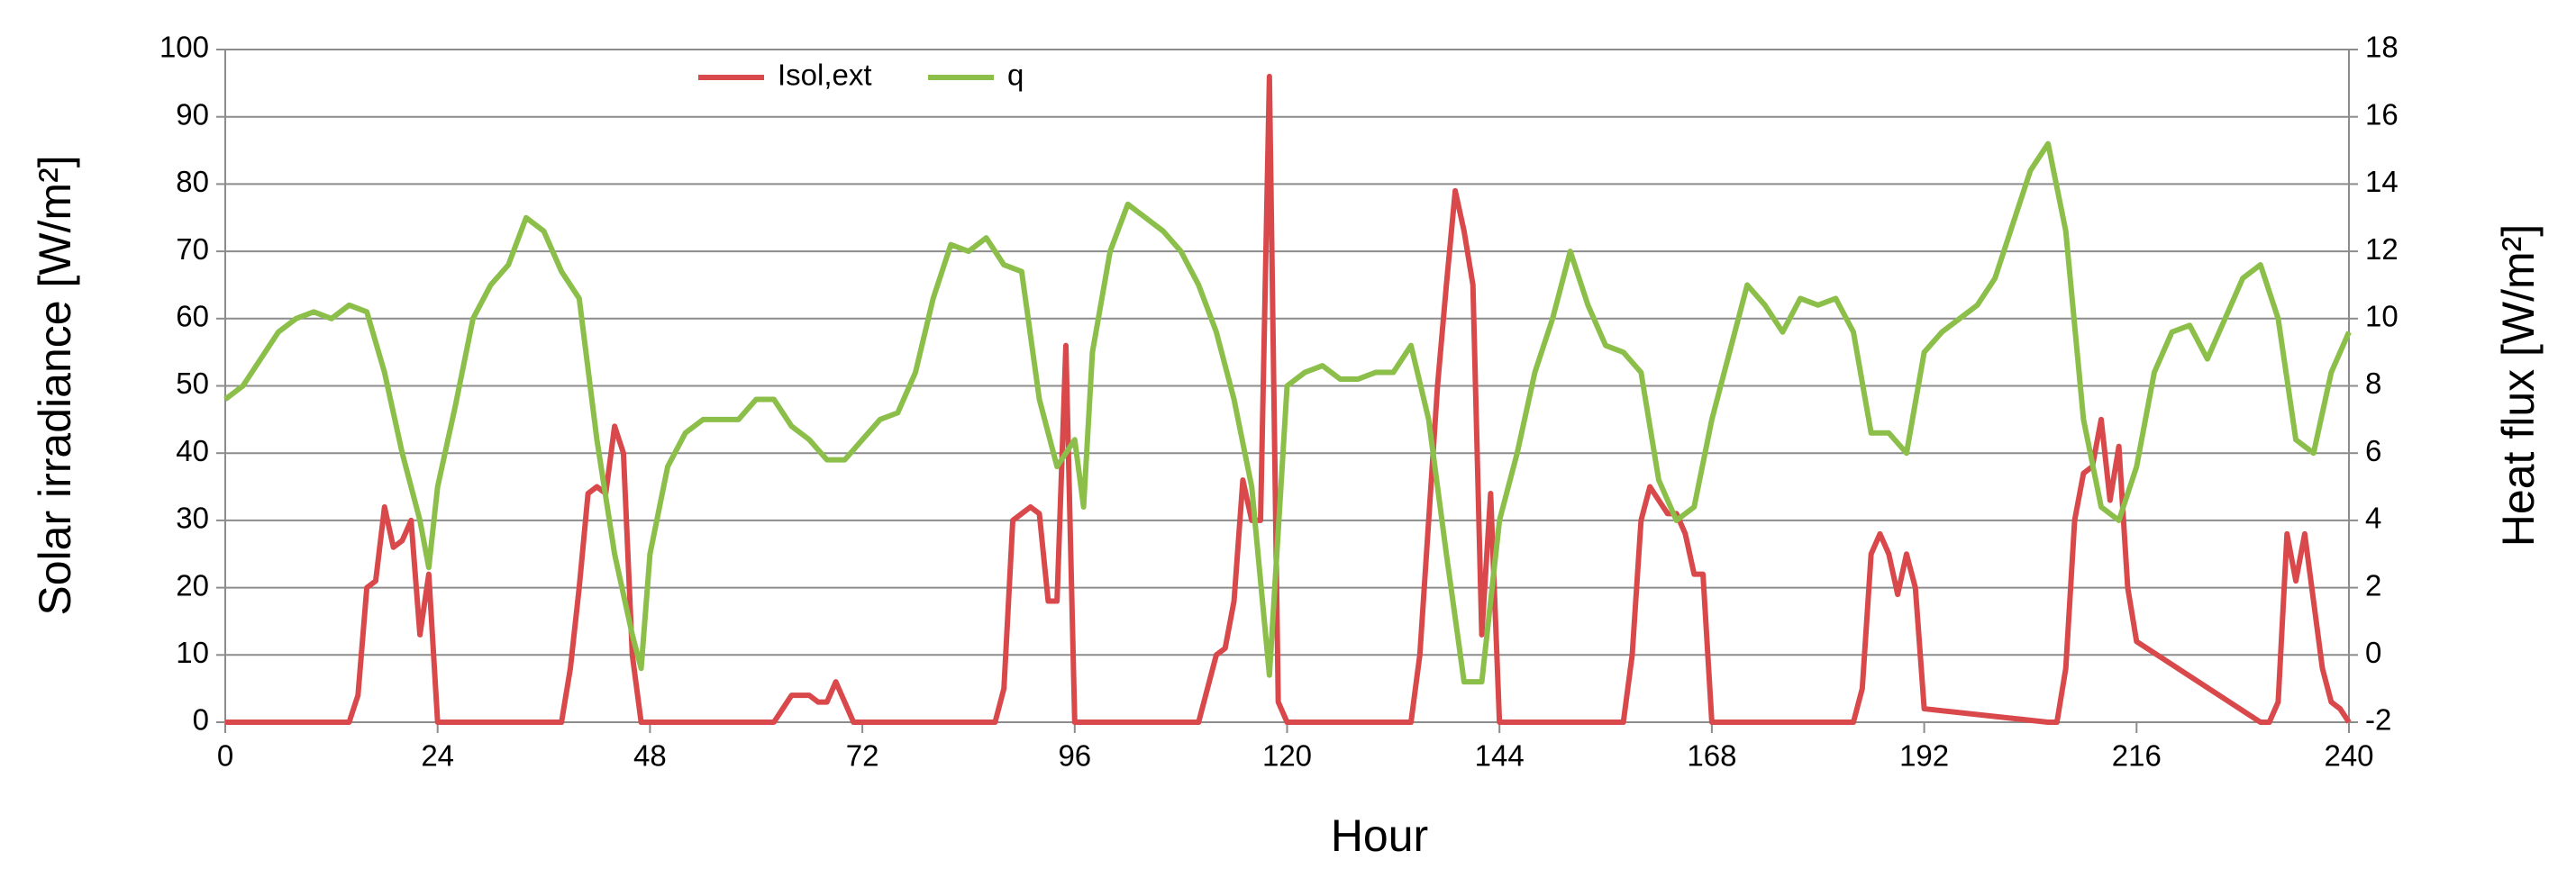  I want to click on y-tick-label: 70, so click(192, 249).